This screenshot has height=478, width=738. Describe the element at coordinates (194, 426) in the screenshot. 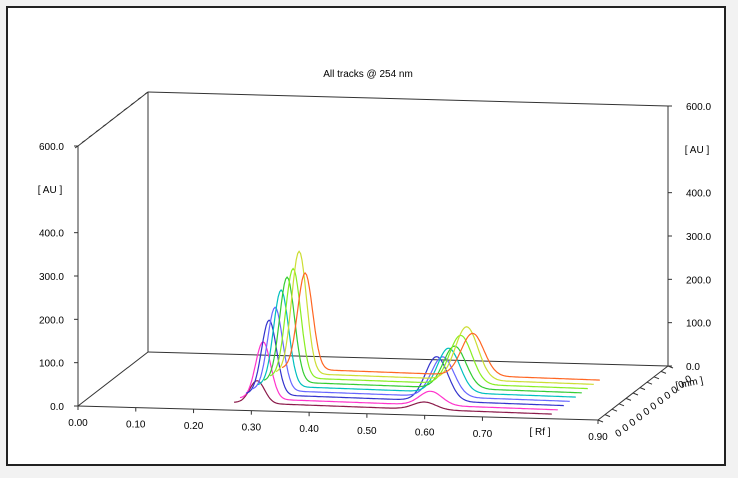

I see `x-tick-label: 0.20` at that location.